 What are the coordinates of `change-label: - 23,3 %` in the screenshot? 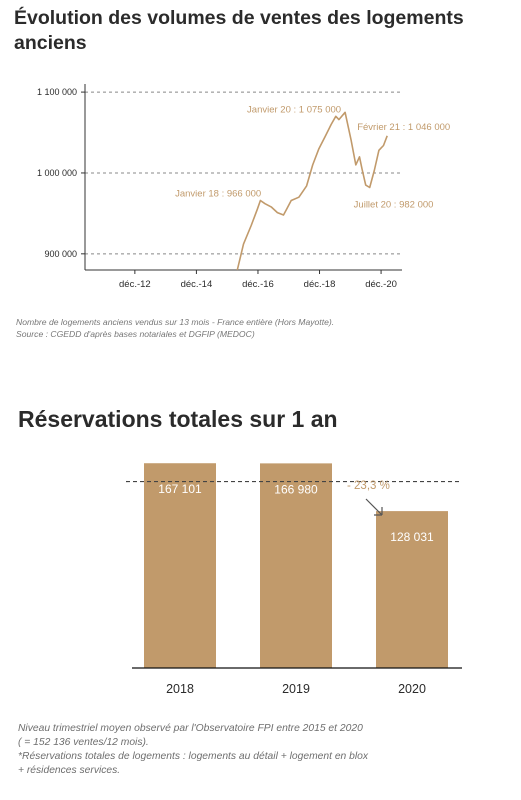 It's located at (368, 486).